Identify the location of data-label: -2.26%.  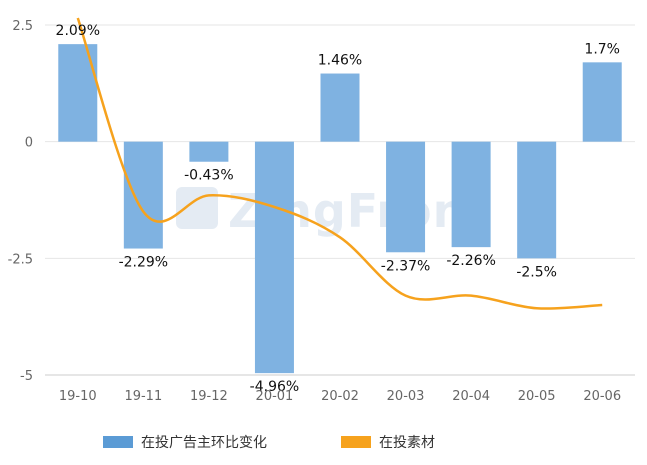
(471, 261).